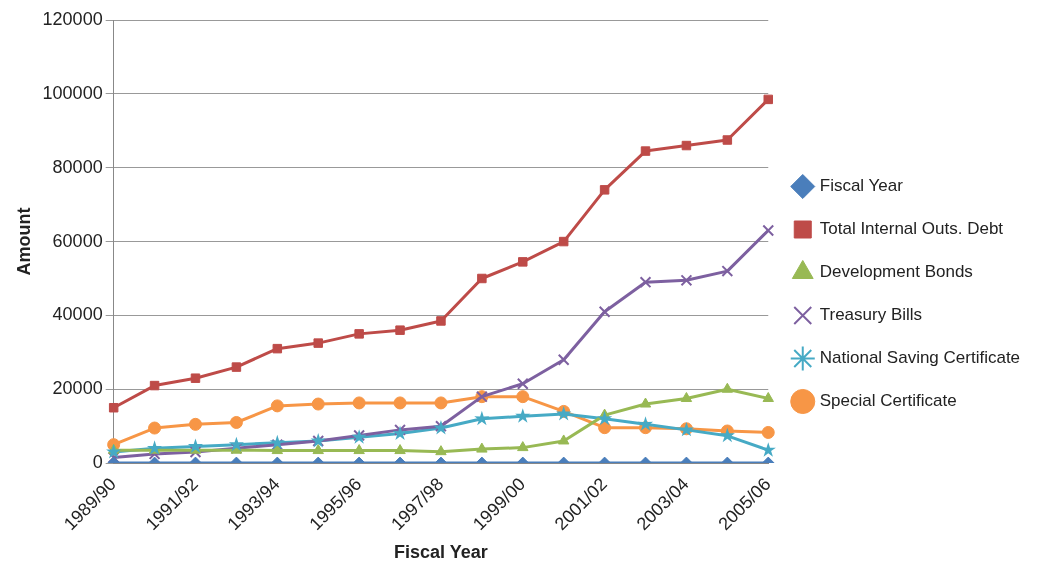 The width and height of the screenshot is (1041, 578). Describe the element at coordinates (77, 388) in the screenshot. I see `y-tick-label: 20000` at that location.